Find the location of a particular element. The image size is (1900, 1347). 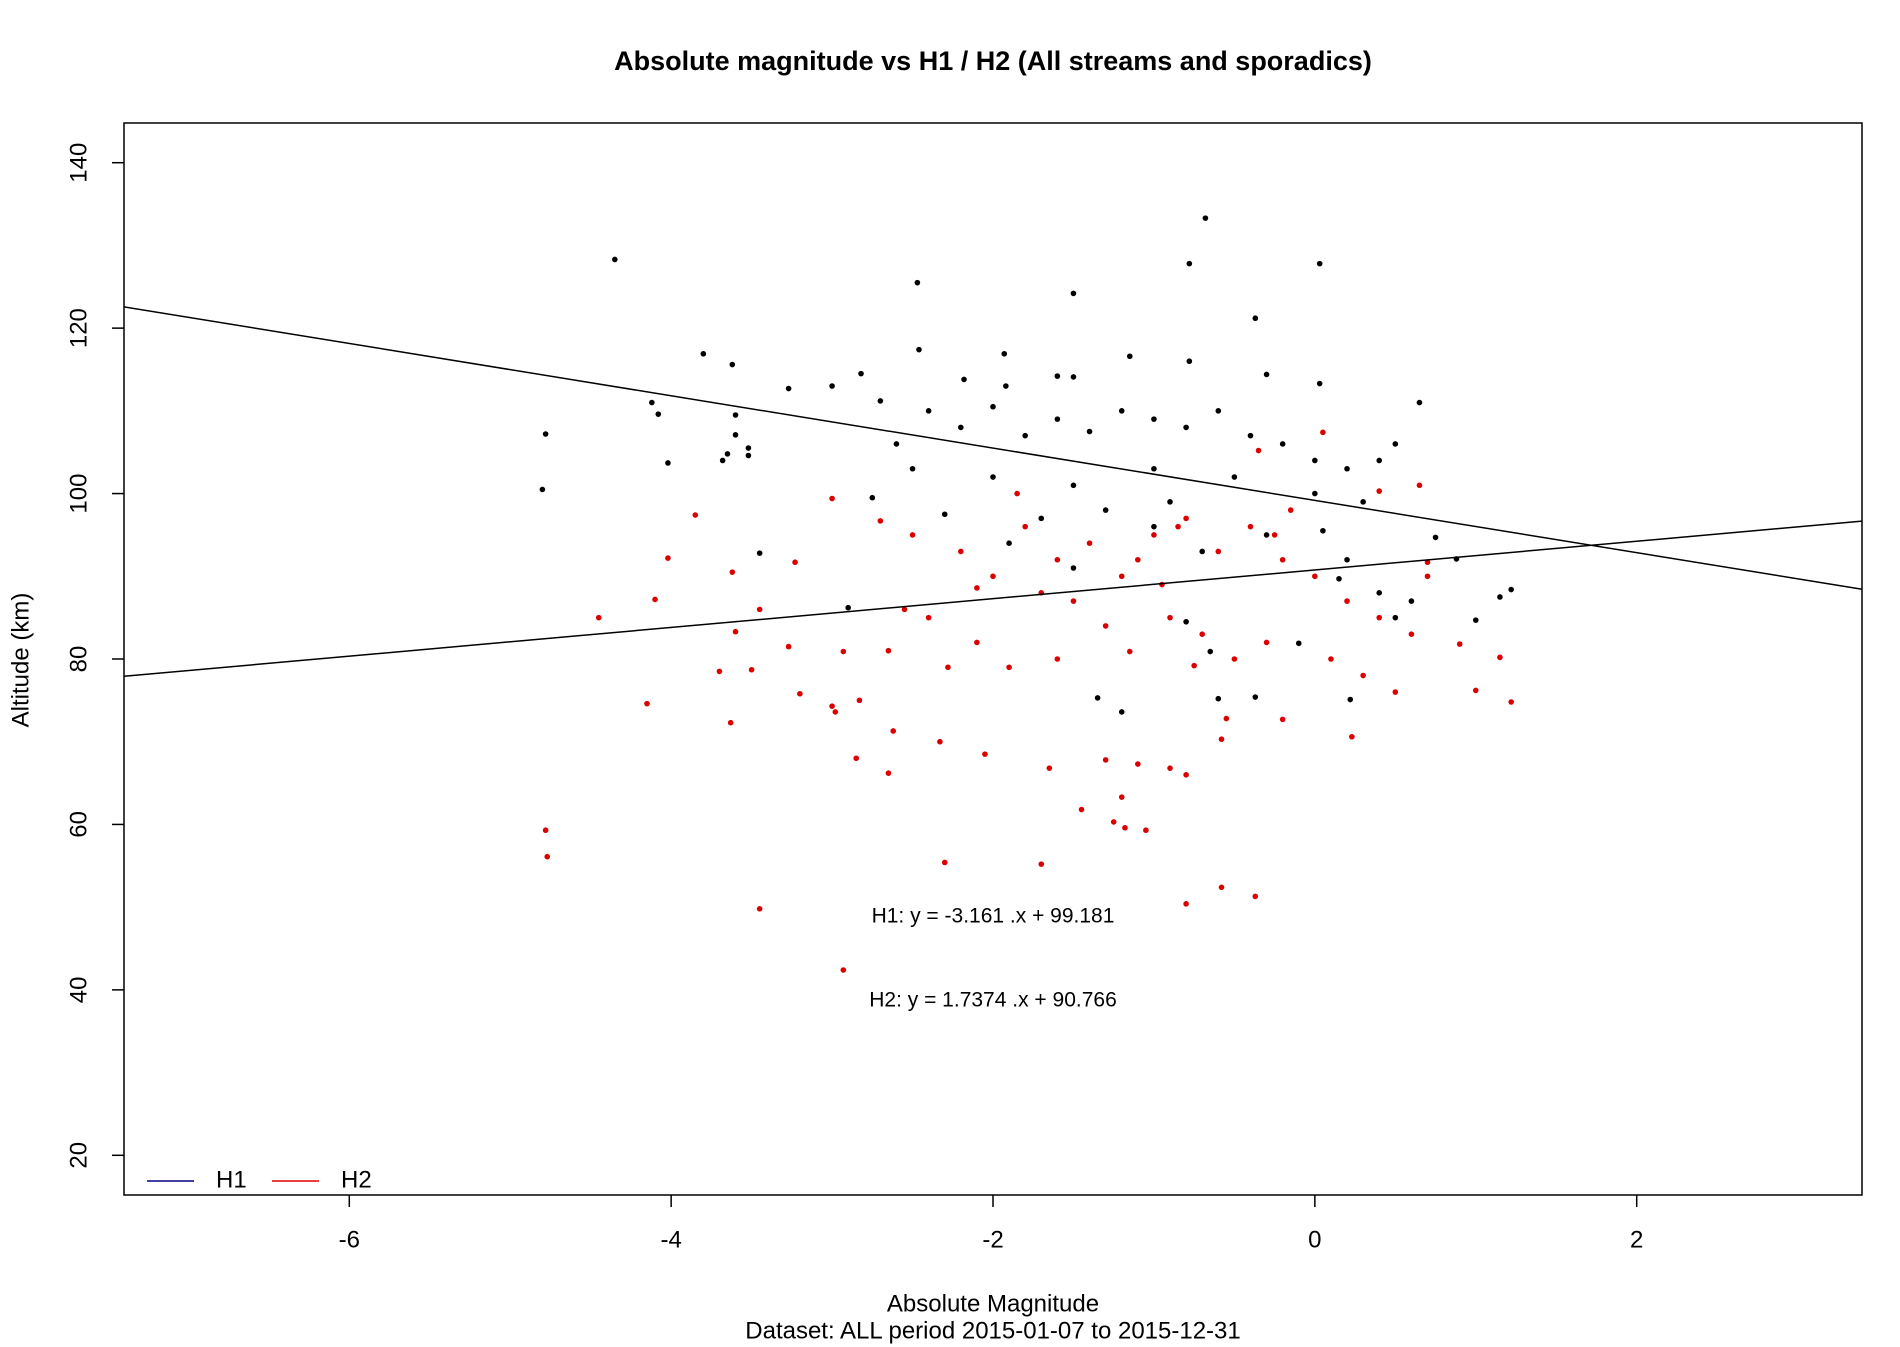

y-tick-label: 60 is located at coordinates (78, 824).